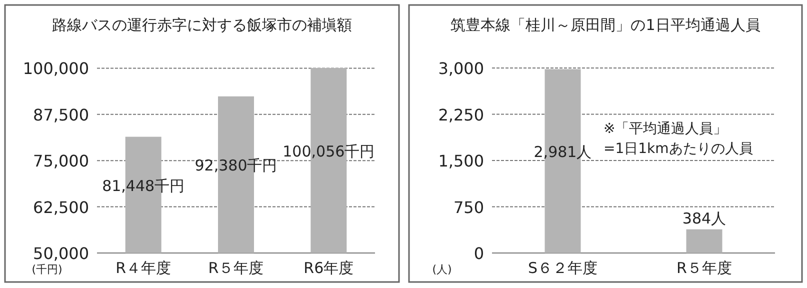  Describe the element at coordinates (563, 268) in the screenshot. I see `x-tick-label: S６２年度` at that location.